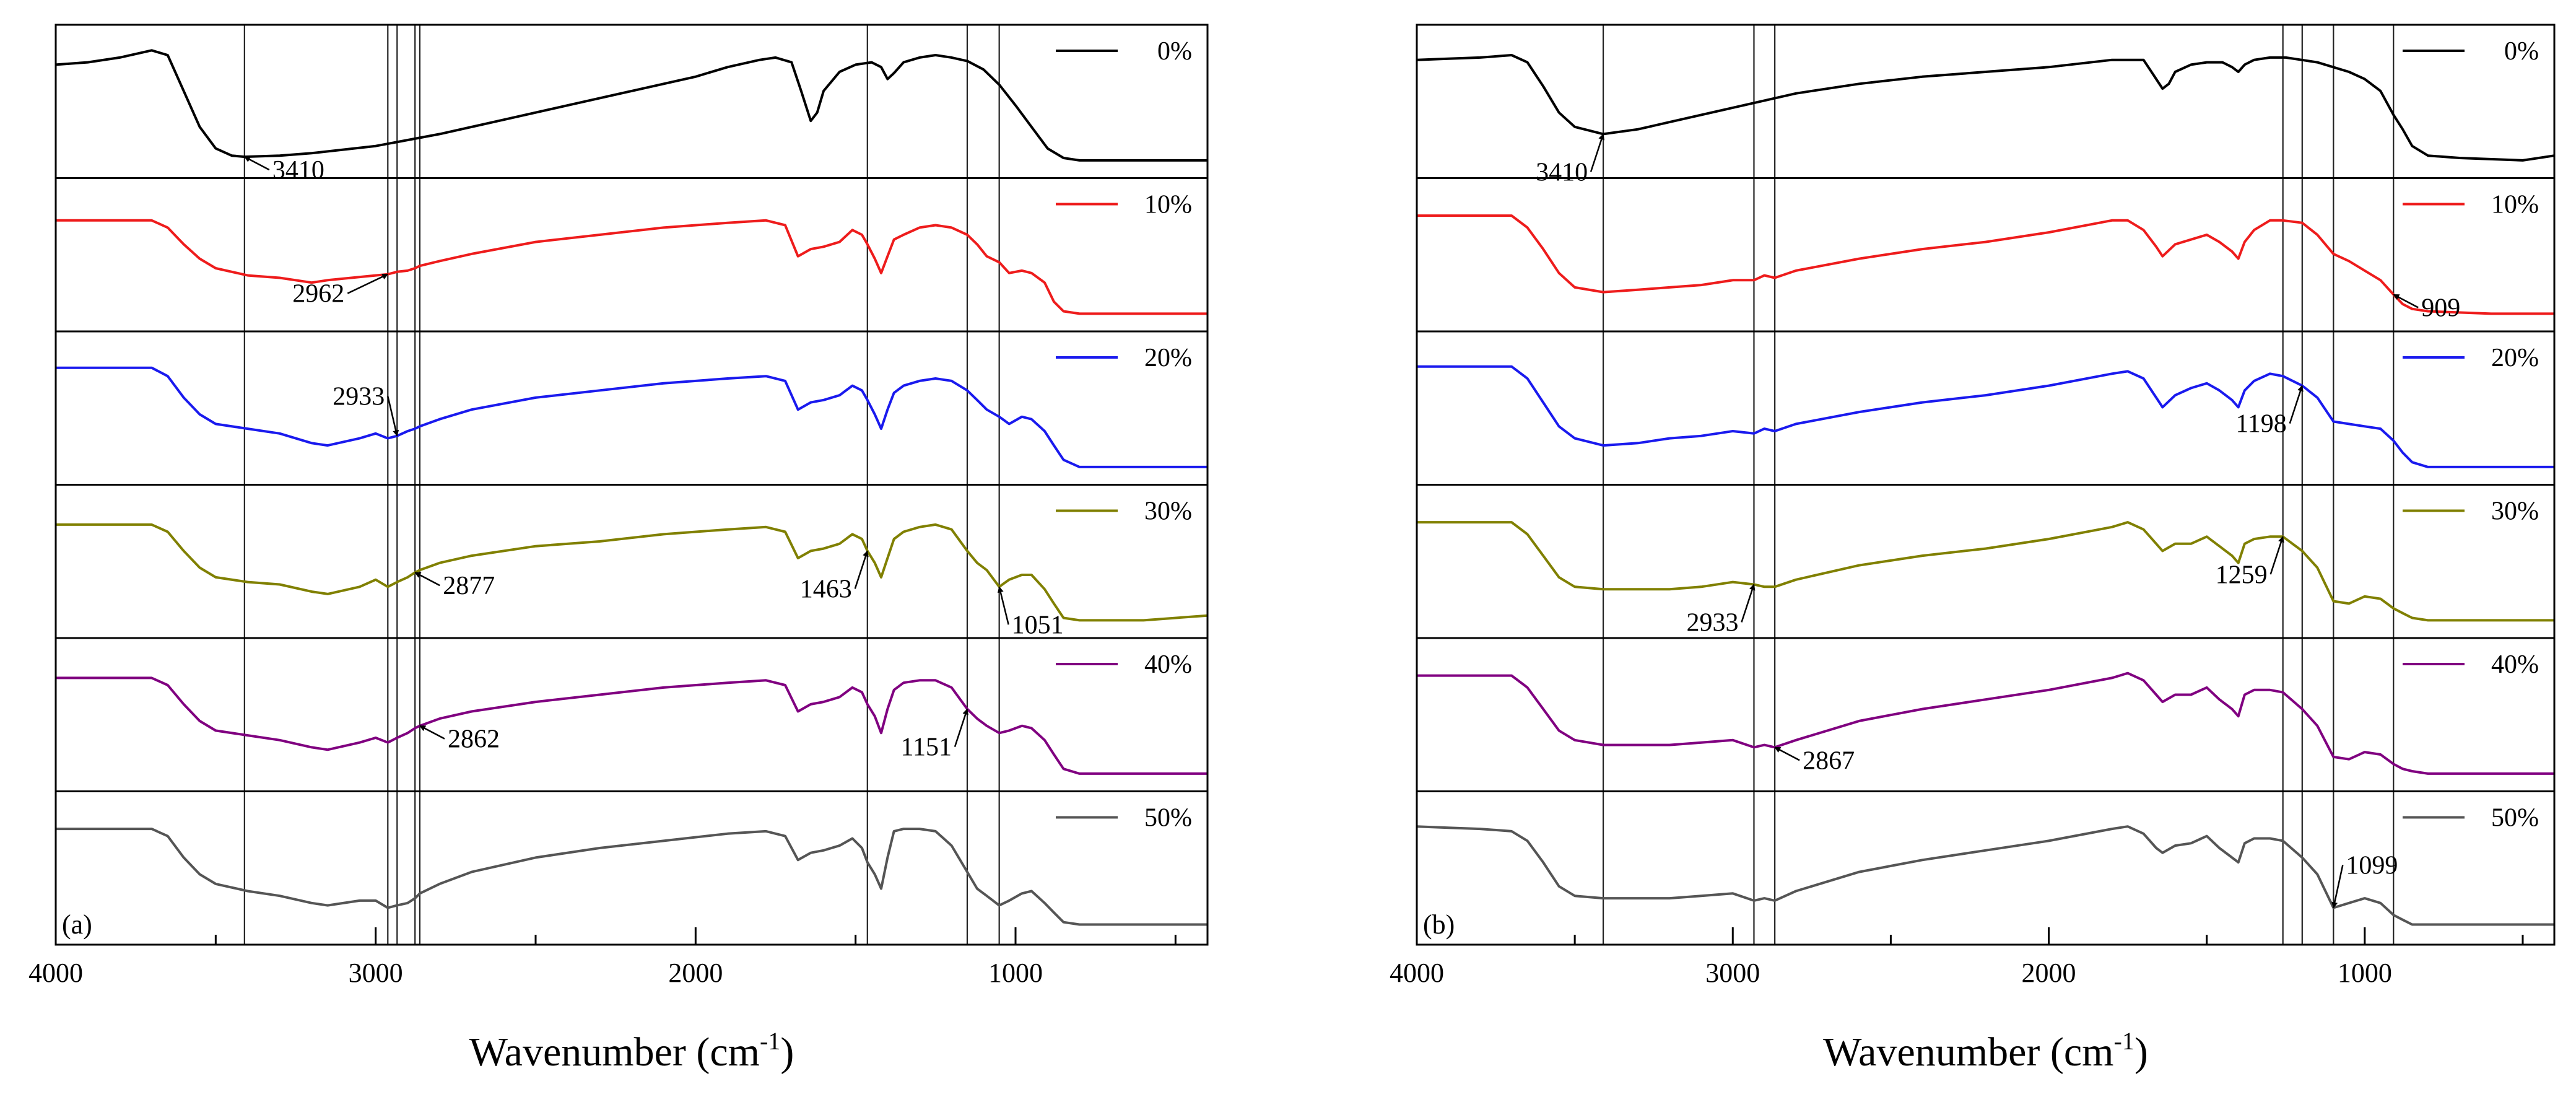 This screenshot has height=1102, width=2576. I want to click on panel-label: (b), so click(1439, 924).